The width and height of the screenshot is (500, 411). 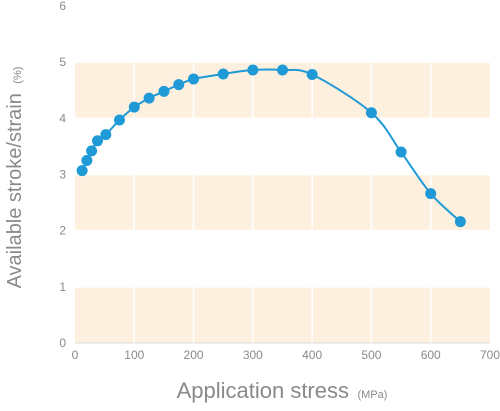 I want to click on y-tick-label: 2, so click(x=62, y=231).